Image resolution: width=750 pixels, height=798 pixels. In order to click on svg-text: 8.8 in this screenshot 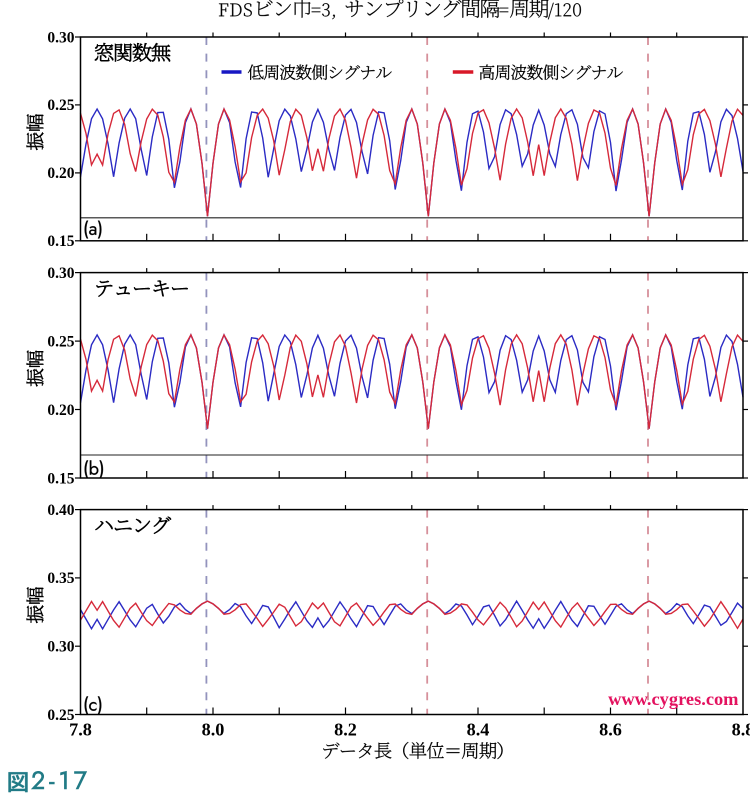, I will do `click(741, 730)`.